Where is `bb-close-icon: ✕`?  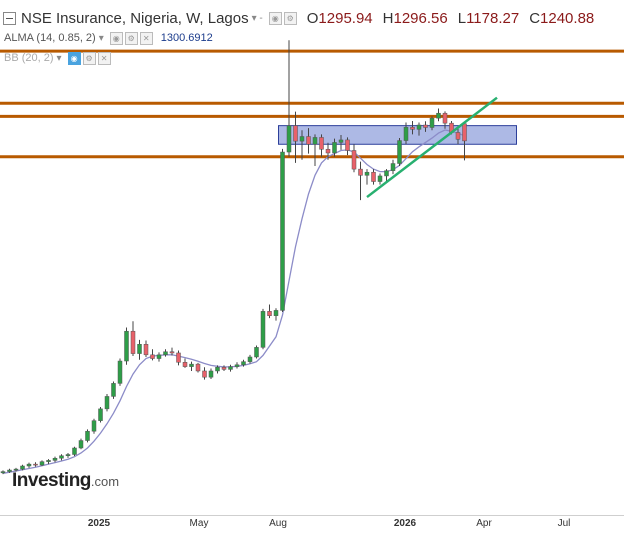 bb-close-icon: ✕ is located at coordinates (104, 58).